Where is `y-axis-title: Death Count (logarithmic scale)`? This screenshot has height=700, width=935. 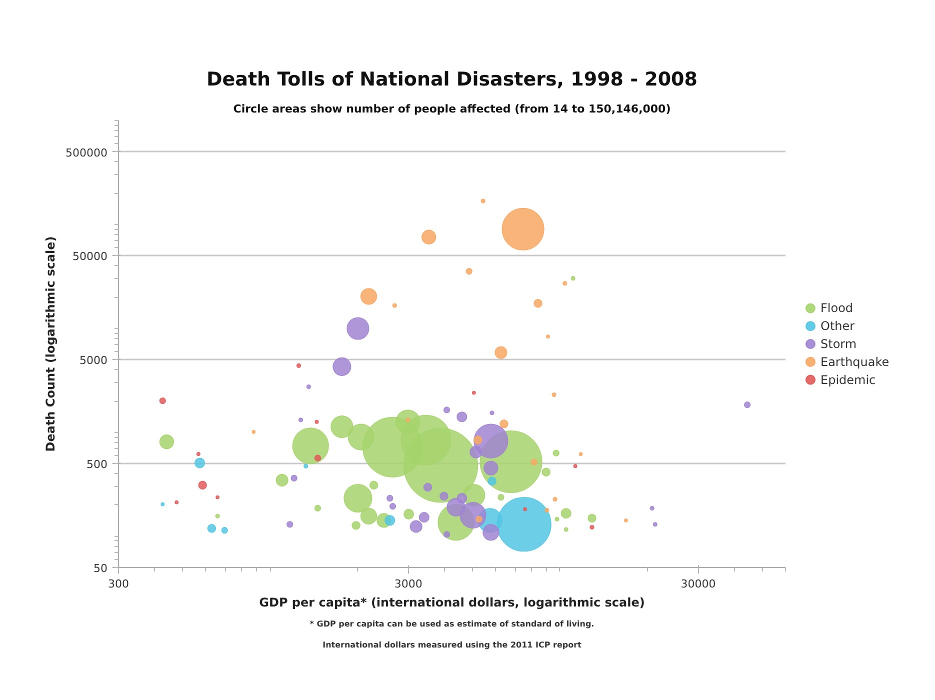 y-axis-title: Death Count (logarithmic scale) is located at coordinates (51, 344).